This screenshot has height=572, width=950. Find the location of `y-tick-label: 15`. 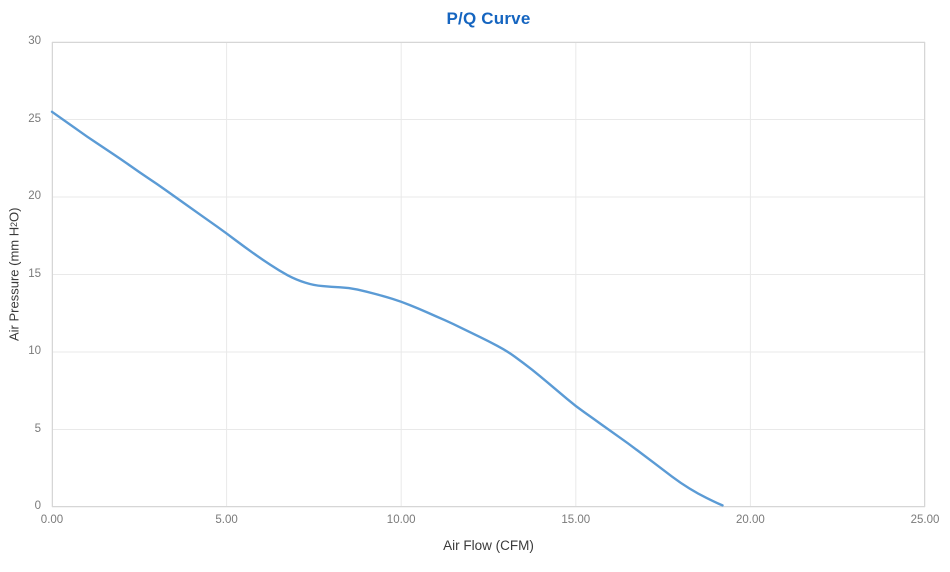

y-tick-label: 15 is located at coordinates (34, 273).